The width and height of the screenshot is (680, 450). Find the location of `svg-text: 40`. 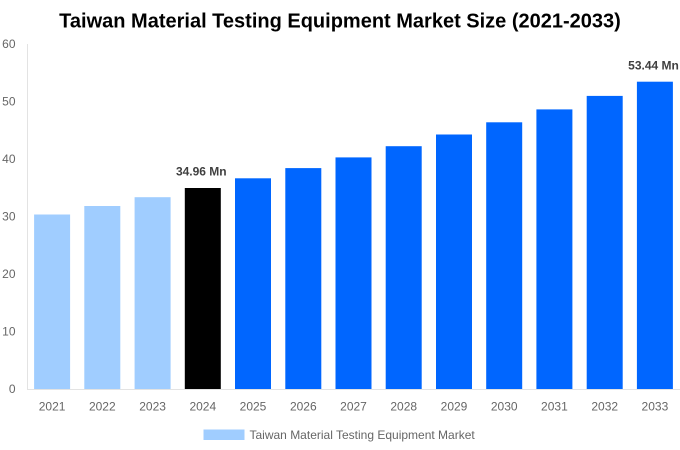

svg-text: 40 is located at coordinates (9, 159).